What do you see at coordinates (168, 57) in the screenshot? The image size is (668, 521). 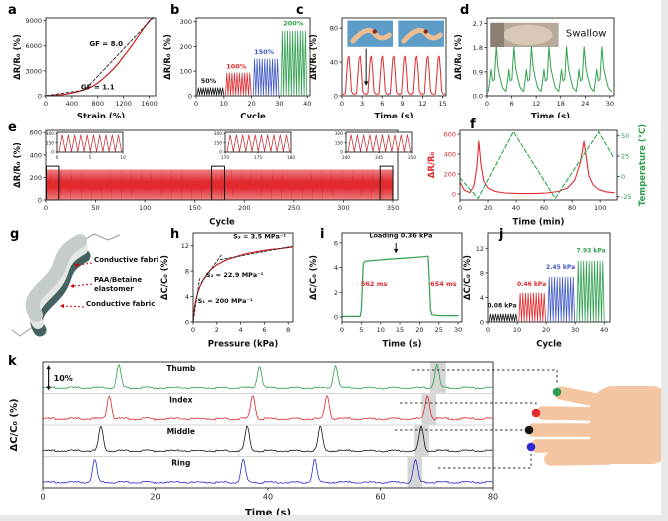 I see `y-axis-label: ΔR/R₀ (%)` at bounding box center [168, 57].